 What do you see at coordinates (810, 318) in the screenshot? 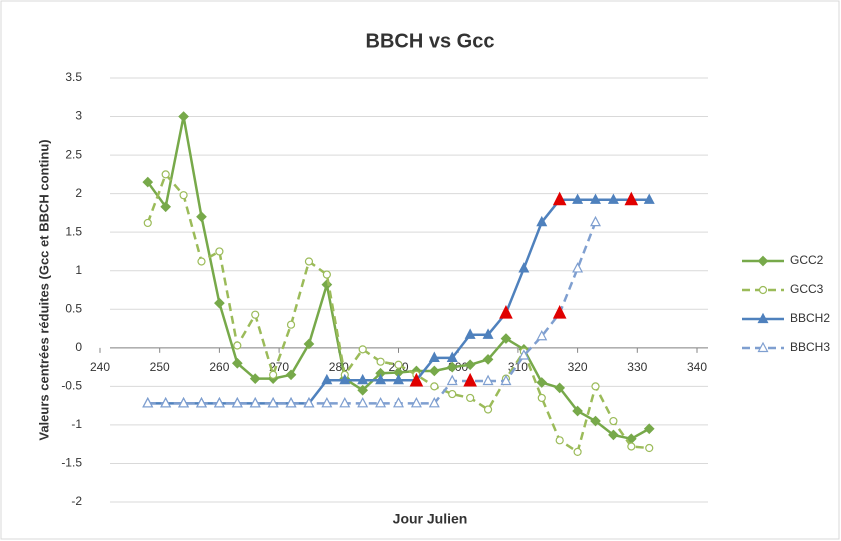
I see `legend-label: BBCH2` at bounding box center [810, 318].